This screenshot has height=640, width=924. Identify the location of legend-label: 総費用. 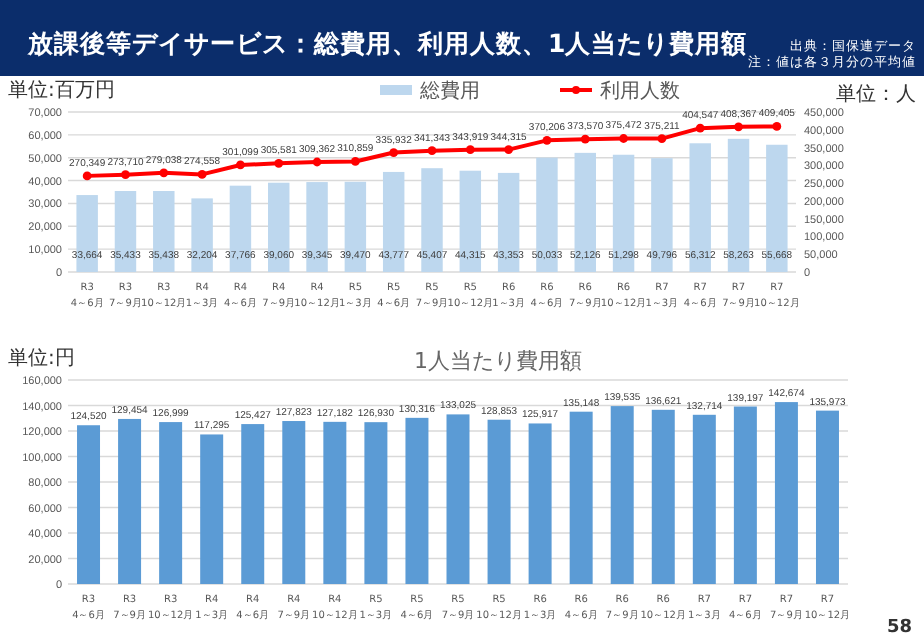
(449, 91).